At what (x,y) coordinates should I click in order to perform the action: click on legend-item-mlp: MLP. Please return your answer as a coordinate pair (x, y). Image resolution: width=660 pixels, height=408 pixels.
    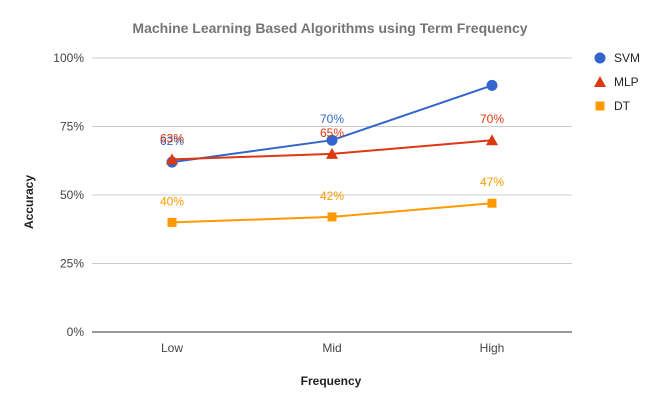
    Looking at the image, I should click on (616, 82).